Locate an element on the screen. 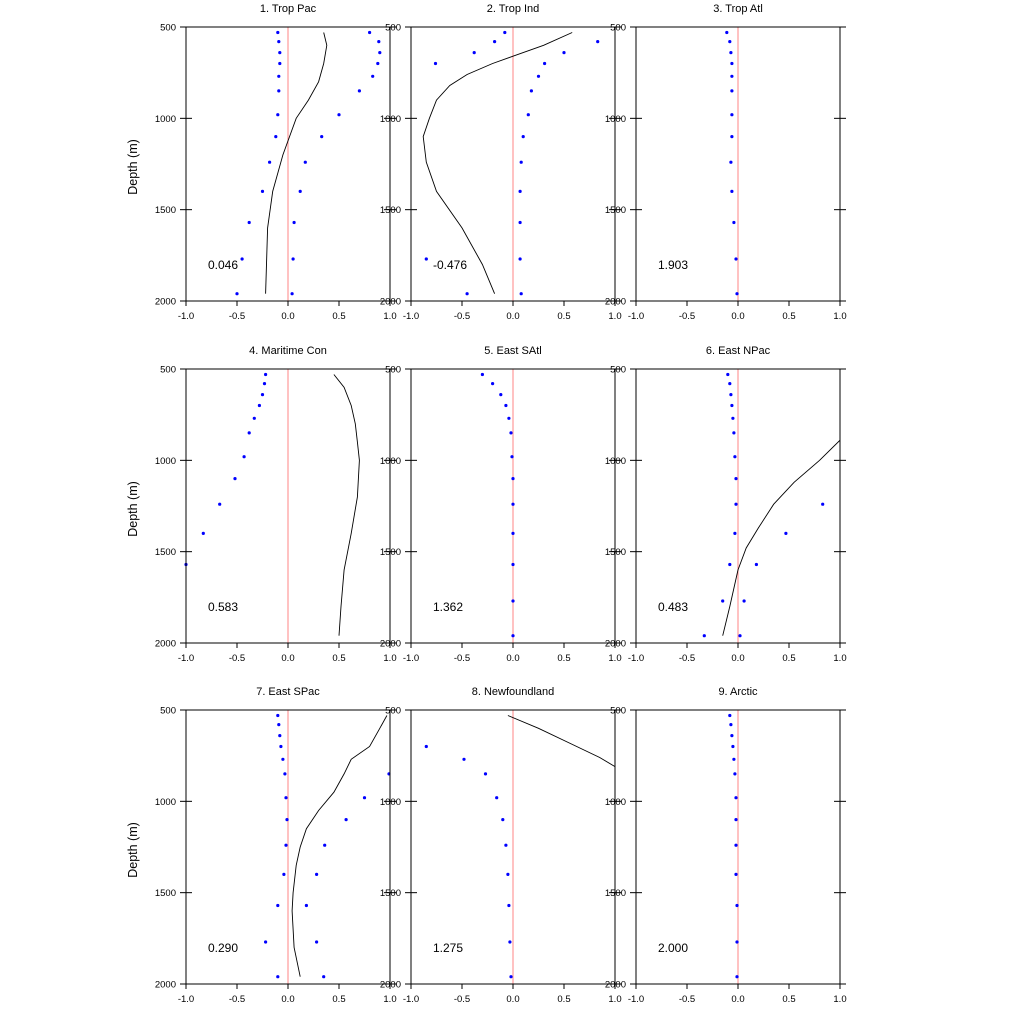 The height and width of the screenshot is (1024, 1024). panel-title: 7. East SPac is located at coordinates (288, 692).